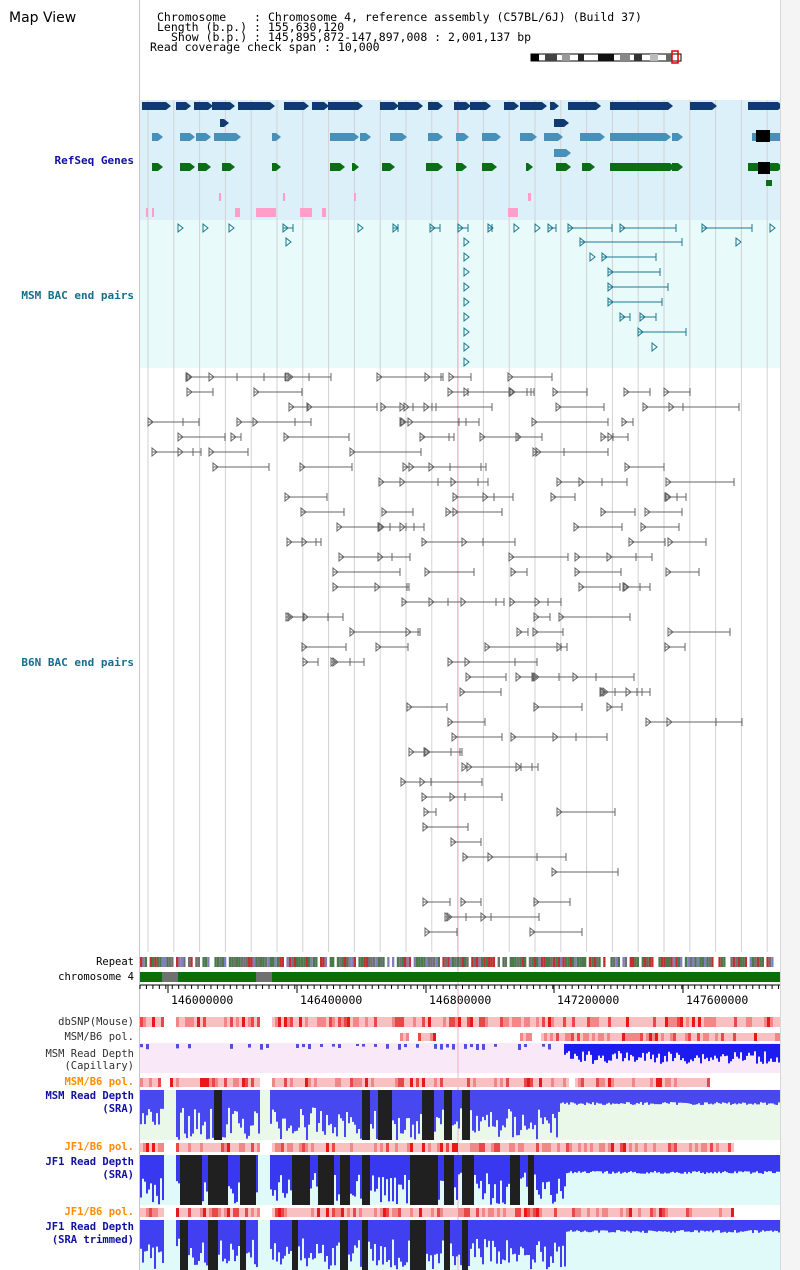 The image size is (800, 1270). Describe the element at coordinates (89, 1227) in the screenshot. I see `track-label-jf1-depth-trimmed: JF1 Read Depth` at that location.